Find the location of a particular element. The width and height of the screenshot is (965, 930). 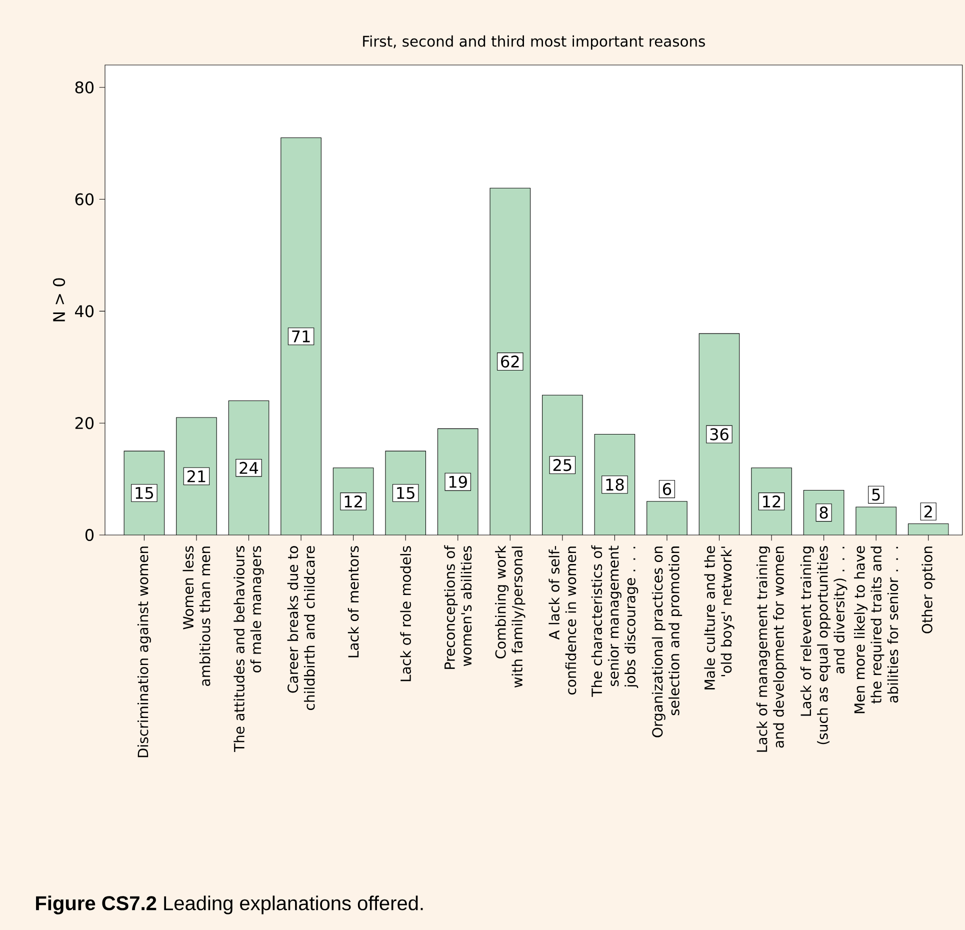

data-label: 18 is located at coordinates (615, 484).